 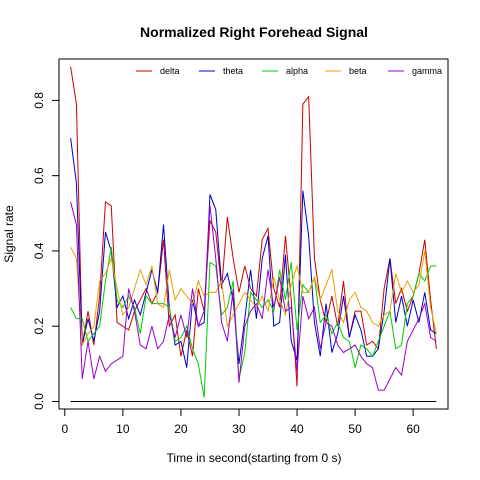 I want to click on x-tick-label: 40, so click(x=297, y=429).